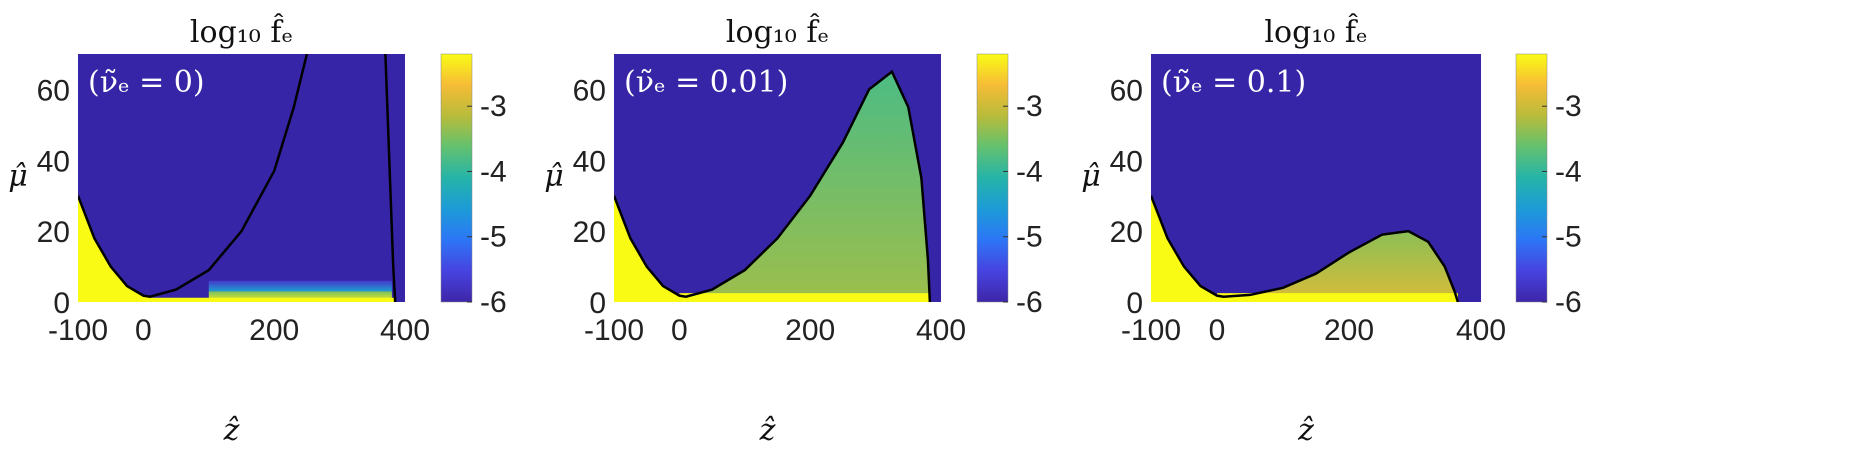 Image resolution: width=1849 pixels, height=451 pixels. Describe the element at coordinates (1233, 82) in the screenshot. I see `panel-annotation: (ν̃ₑ = 0.1)` at that location.